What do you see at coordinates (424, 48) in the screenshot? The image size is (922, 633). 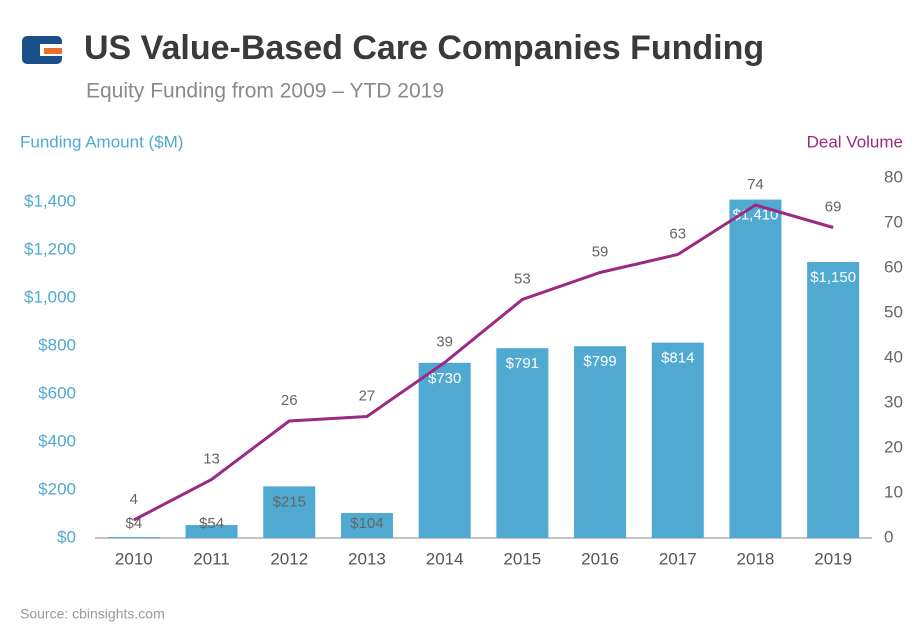 I see `chart-title: US Value-Based Care Companies Funding` at bounding box center [424, 48].